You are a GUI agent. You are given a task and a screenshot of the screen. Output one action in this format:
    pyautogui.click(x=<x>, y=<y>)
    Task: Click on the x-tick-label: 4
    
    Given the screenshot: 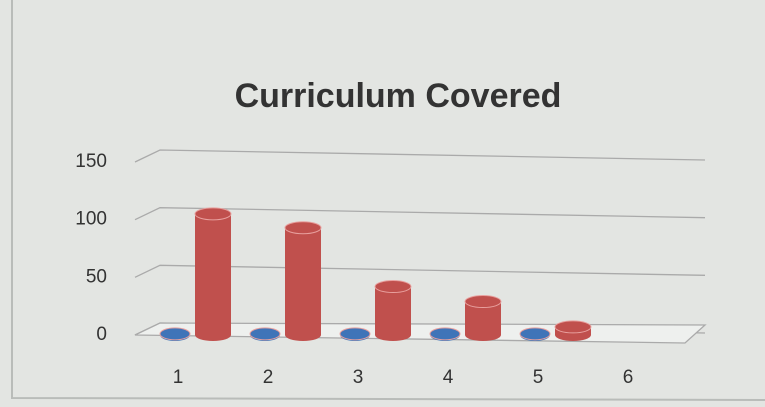 What is the action you would take?
    pyautogui.click(x=448, y=377)
    